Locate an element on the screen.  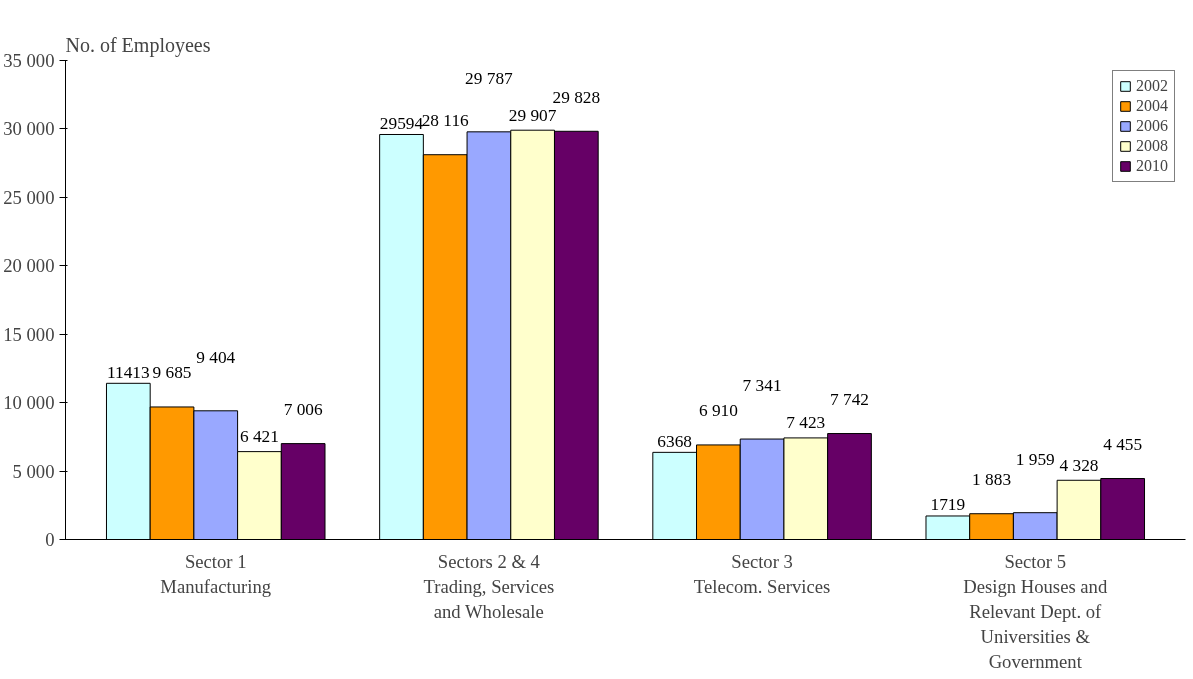
x-tick-label: Sectors 2 & 4 Trading, Services and Wholesale is located at coordinates (489, 586).